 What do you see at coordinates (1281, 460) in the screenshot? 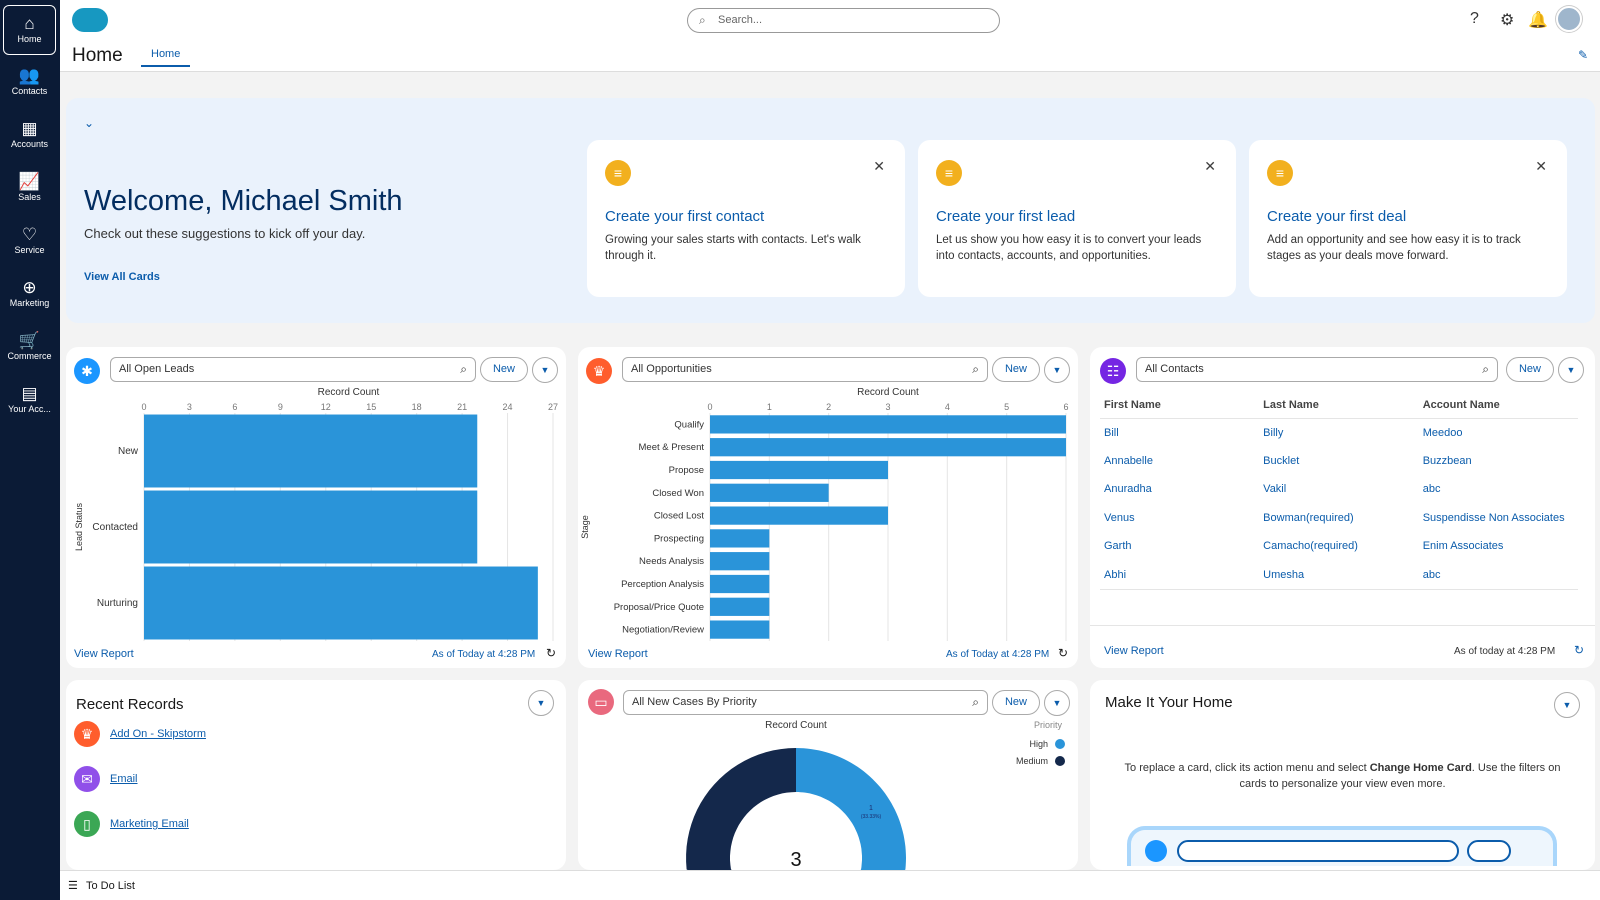
I see `last-name-link: Bucklet` at bounding box center [1281, 460].